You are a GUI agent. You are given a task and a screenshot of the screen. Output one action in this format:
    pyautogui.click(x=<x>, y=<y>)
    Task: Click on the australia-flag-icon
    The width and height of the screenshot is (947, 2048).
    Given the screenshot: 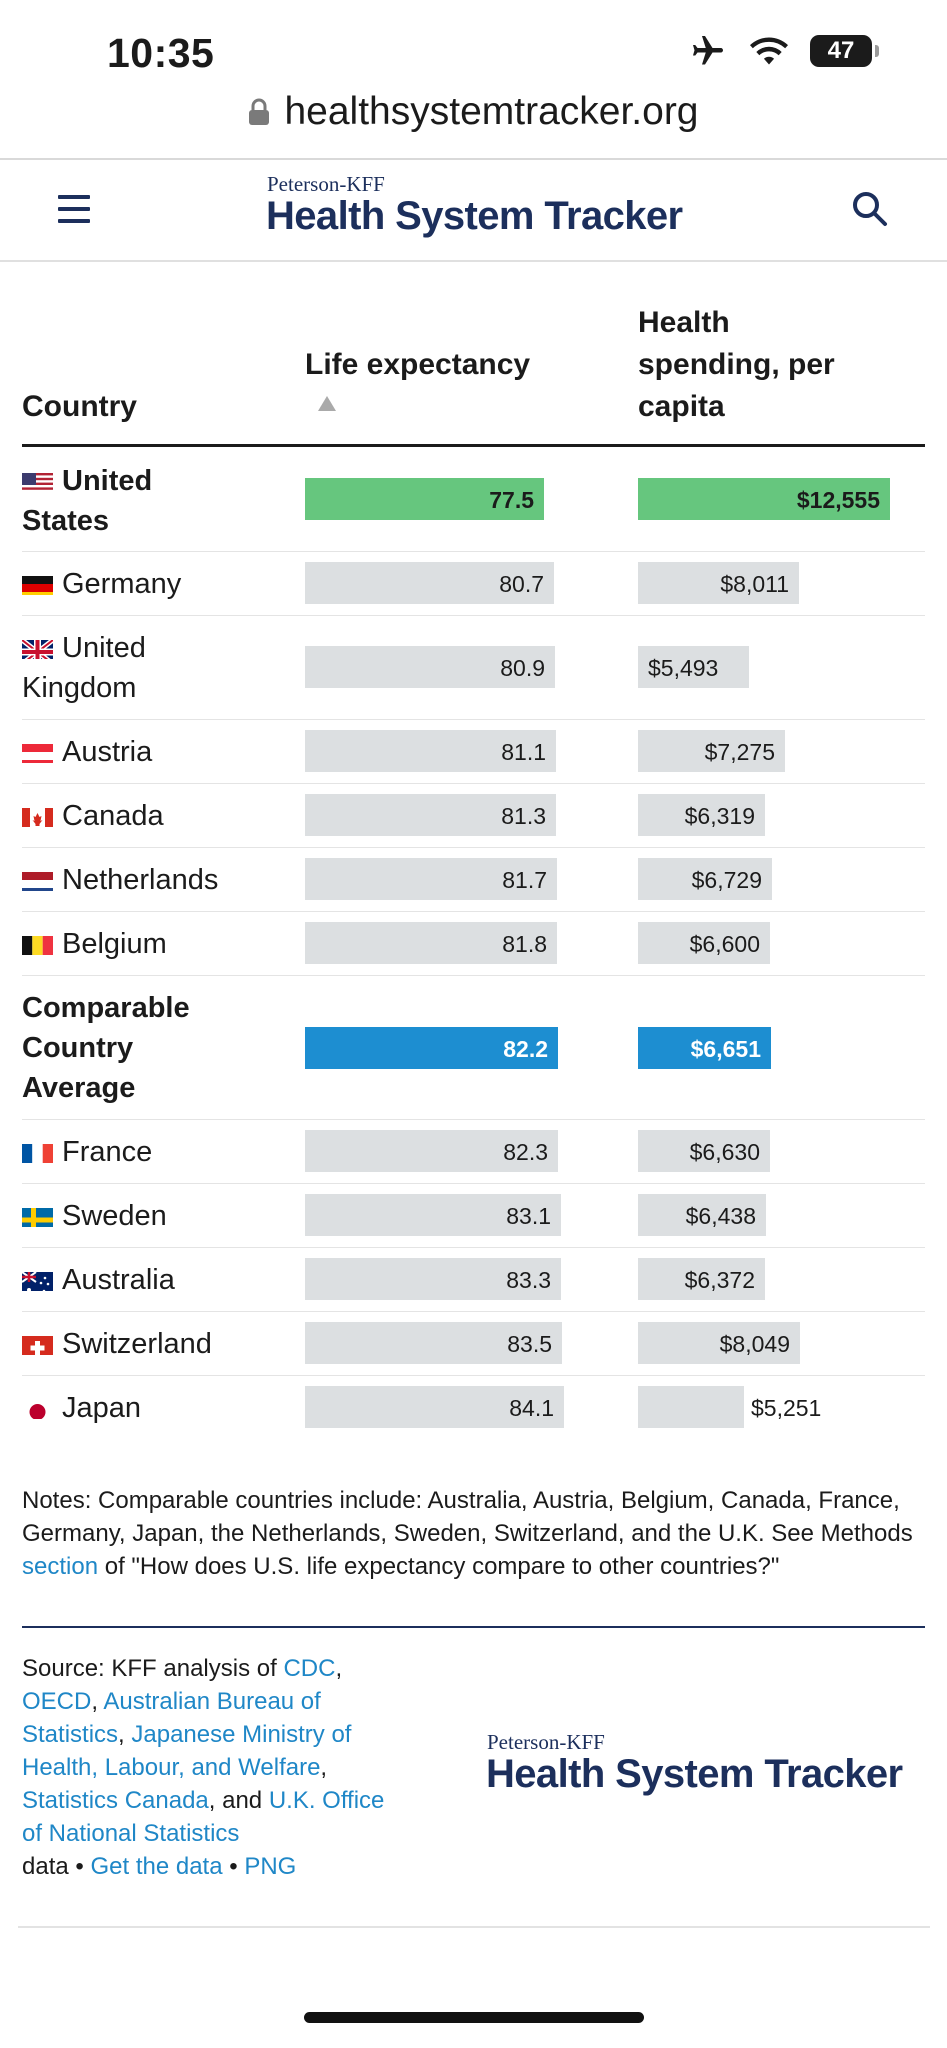 What is the action you would take?
    pyautogui.click(x=37, y=1279)
    